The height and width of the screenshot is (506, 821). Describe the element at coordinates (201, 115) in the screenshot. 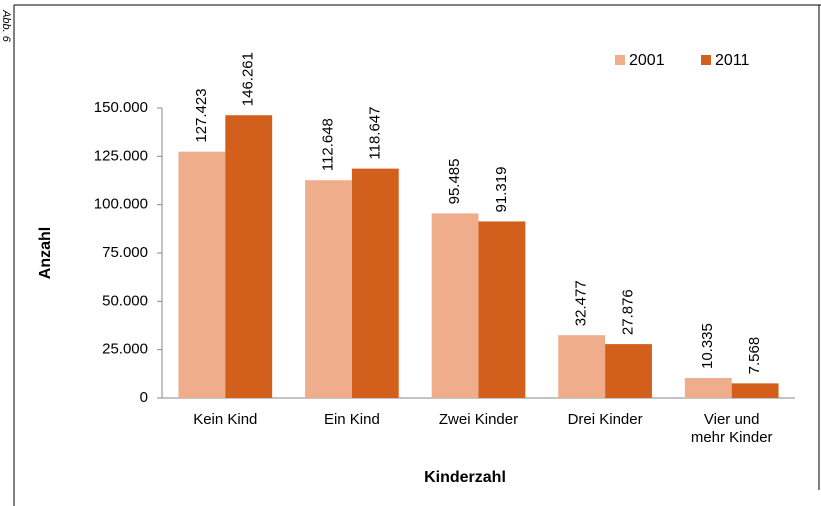

I see `value-label: 127.423` at that location.